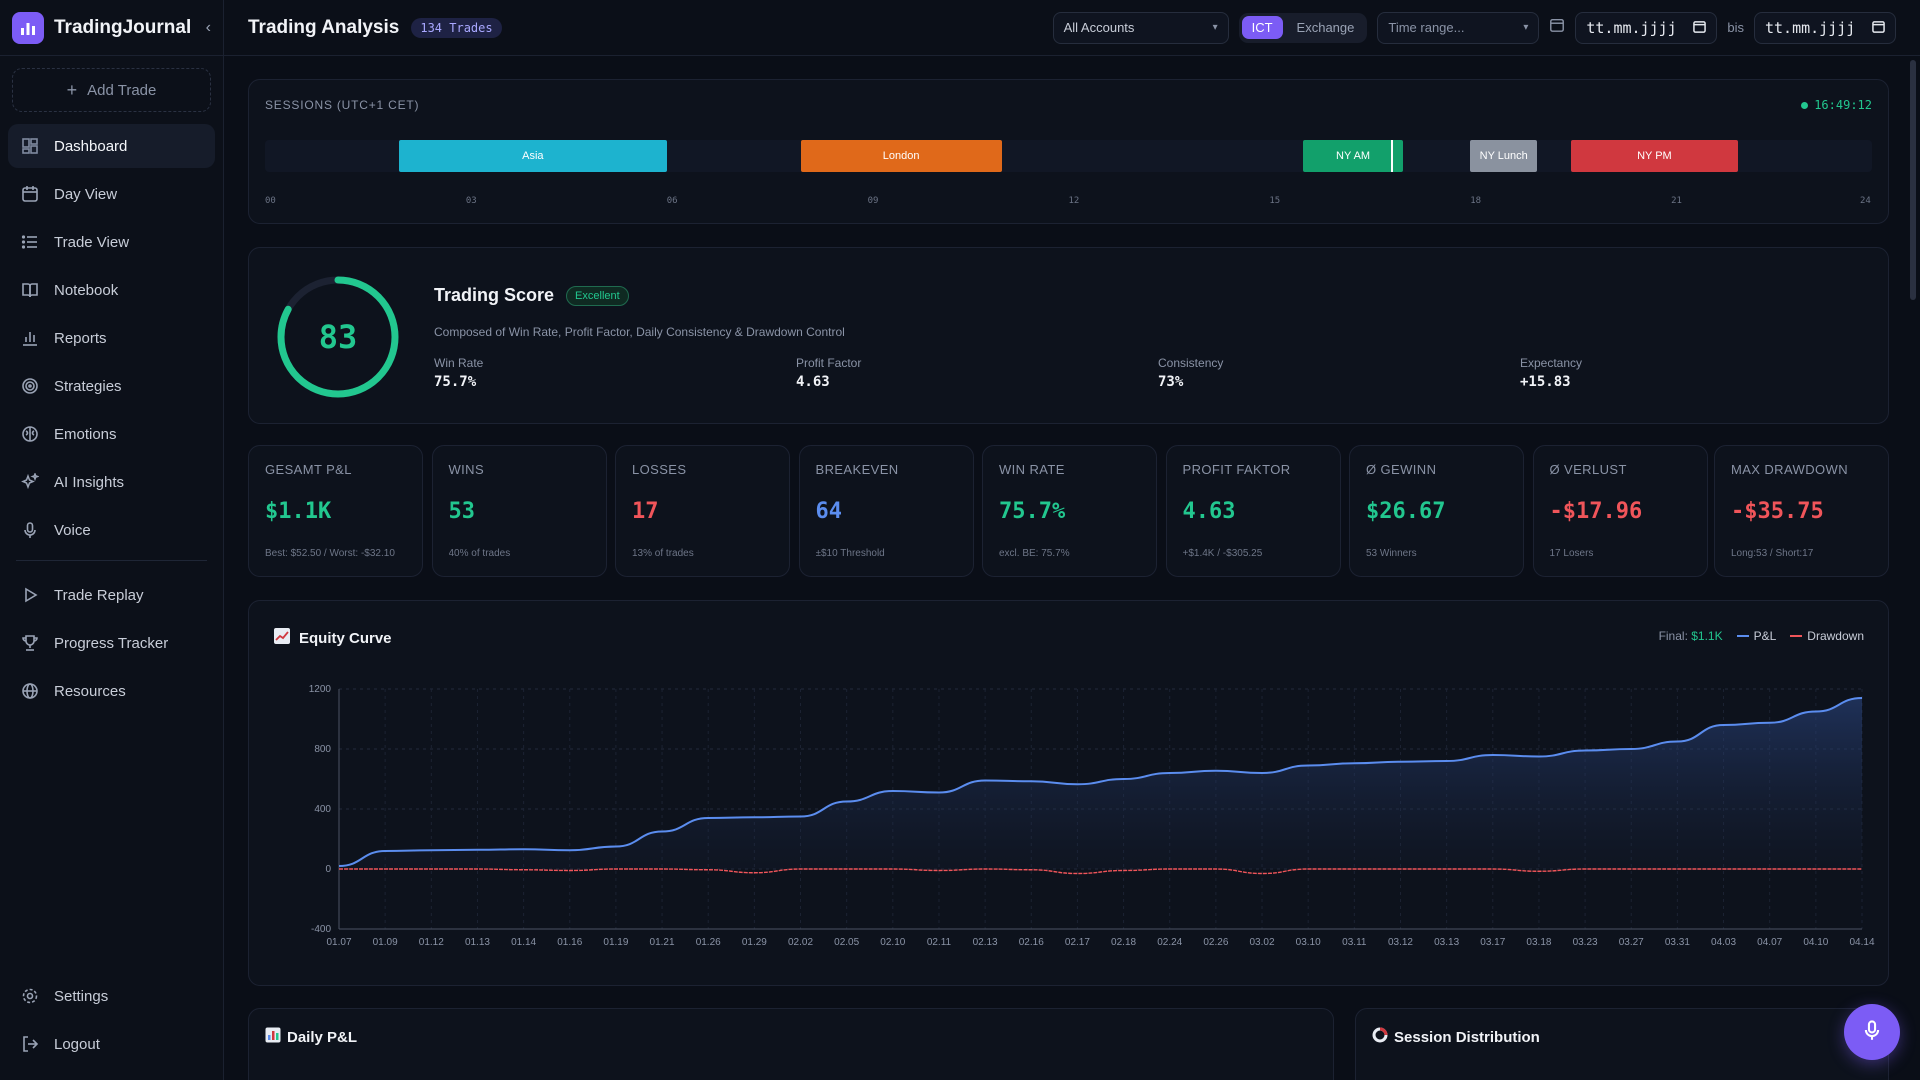  What do you see at coordinates (111, 482) in the screenshot?
I see `sidebar-item-ai-insights: AI Insights` at bounding box center [111, 482].